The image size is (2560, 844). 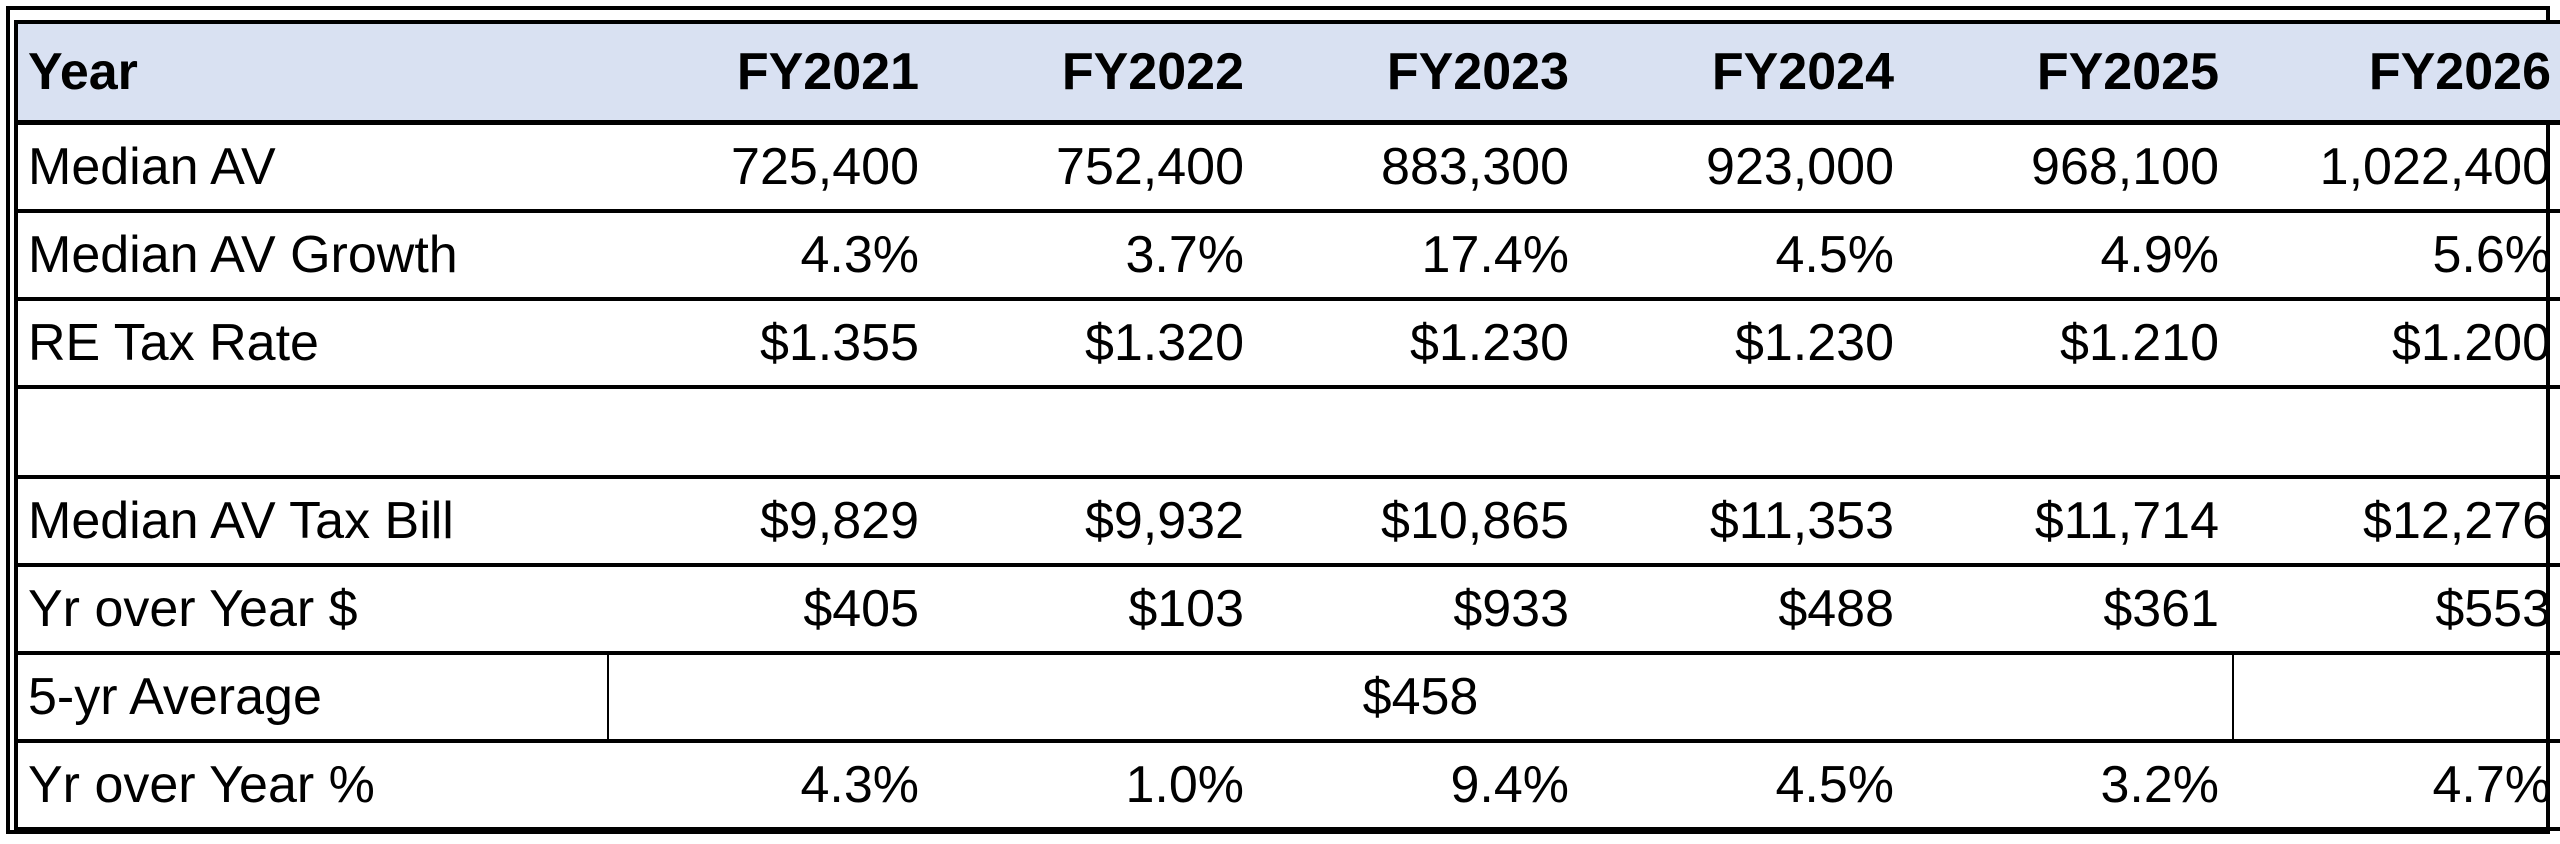 What do you see at coordinates (1420, 698) in the screenshot?
I see `five-yr-average-value: $458` at bounding box center [1420, 698].